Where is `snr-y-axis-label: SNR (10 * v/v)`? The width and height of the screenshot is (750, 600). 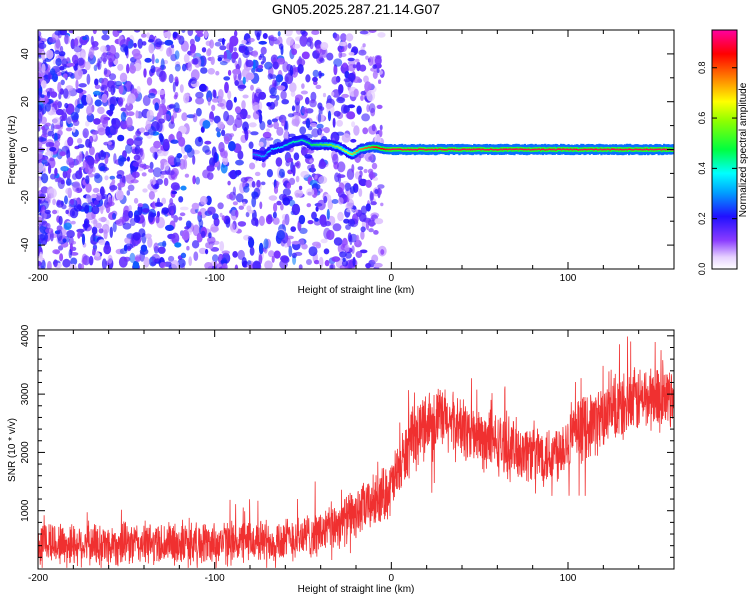
snr-y-axis-label: SNR (10 * v/v) is located at coordinates (12, 450).